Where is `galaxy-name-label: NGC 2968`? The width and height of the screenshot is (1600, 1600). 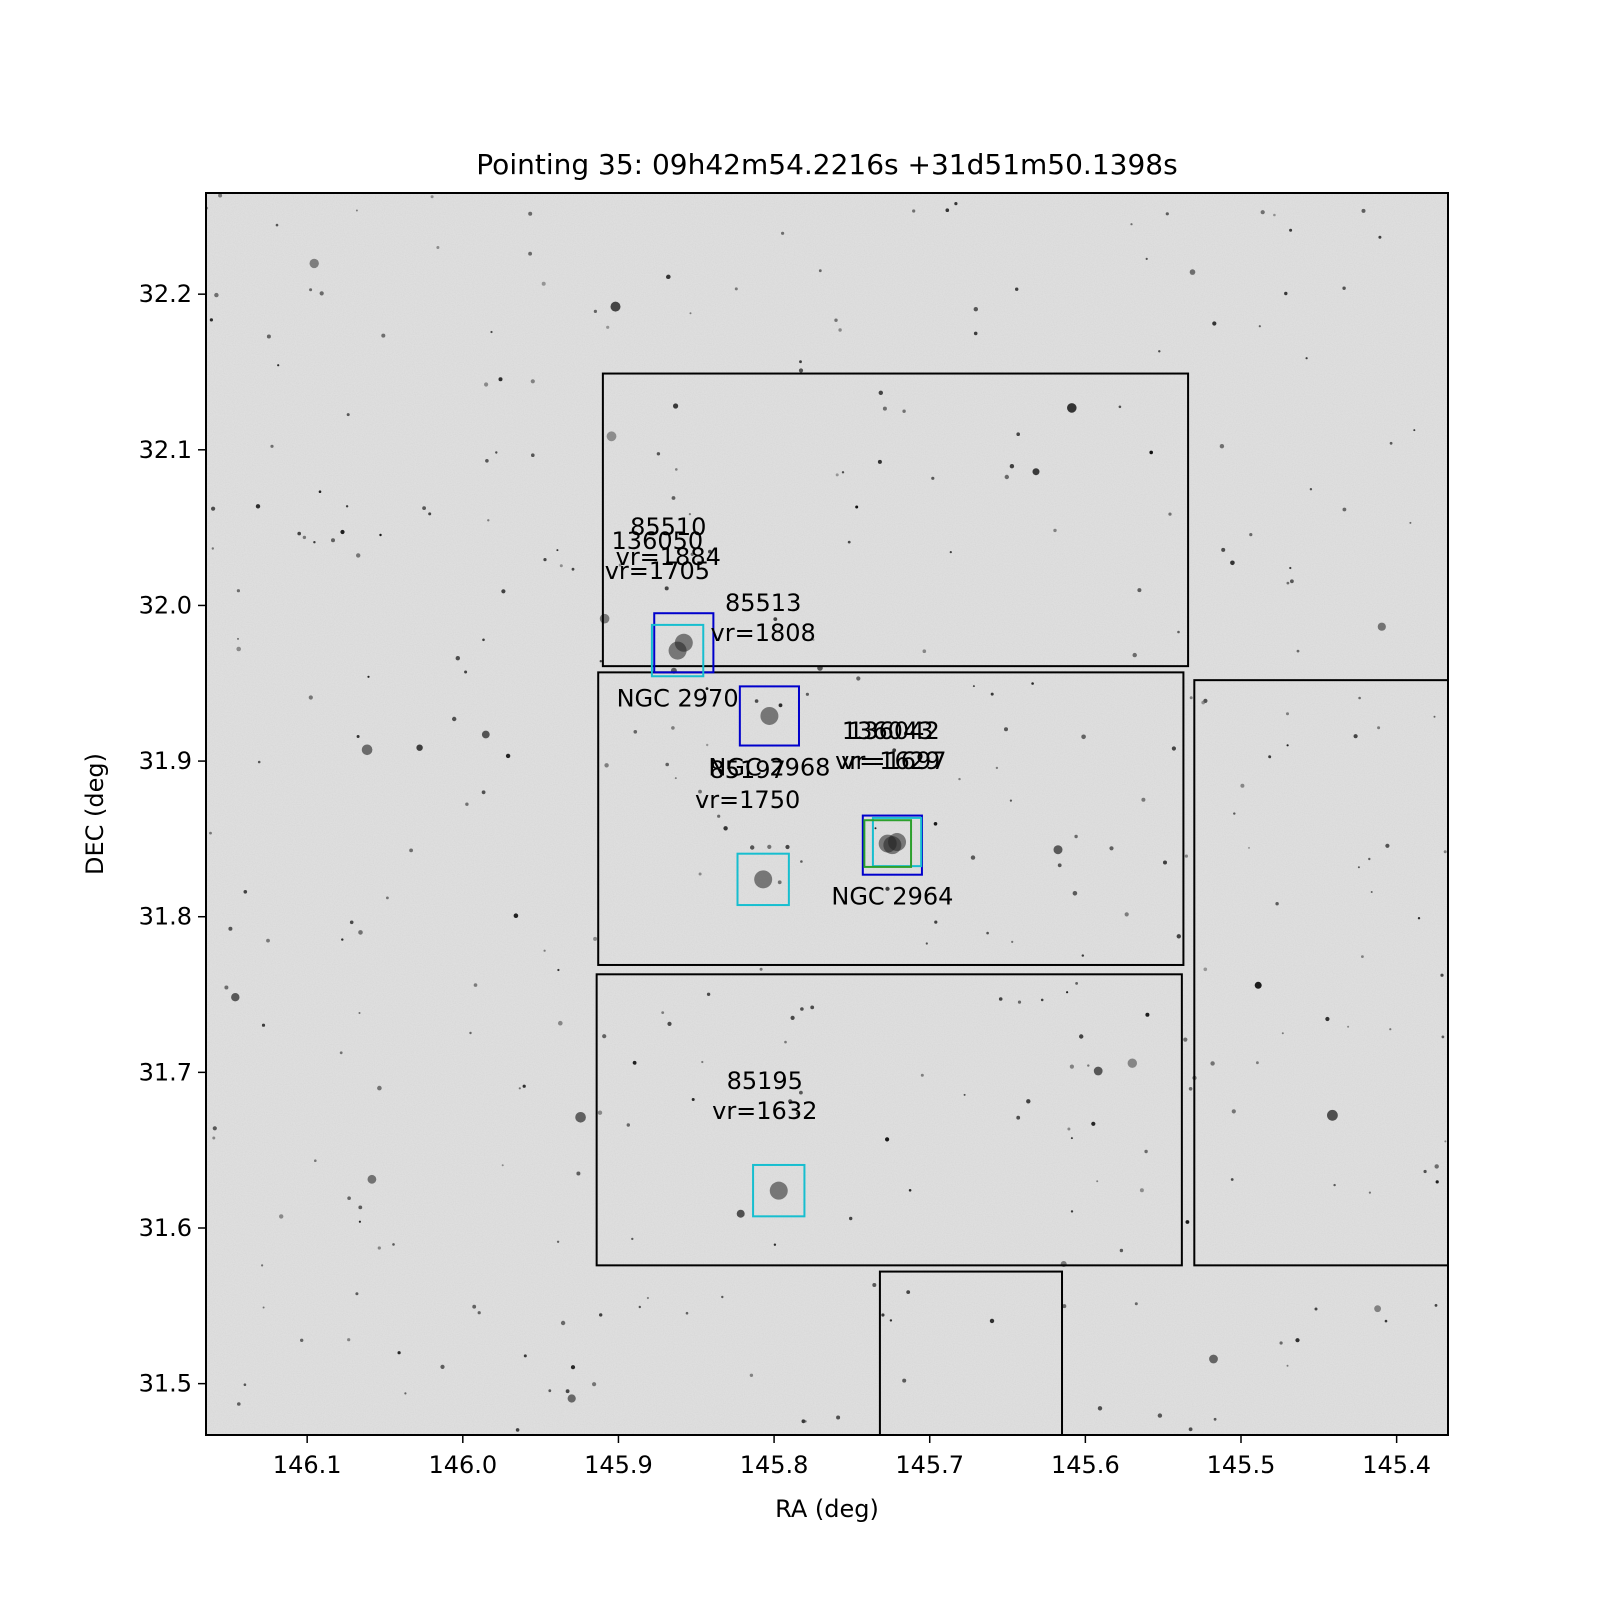 galaxy-name-label: NGC 2968 is located at coordinates (769, 768).